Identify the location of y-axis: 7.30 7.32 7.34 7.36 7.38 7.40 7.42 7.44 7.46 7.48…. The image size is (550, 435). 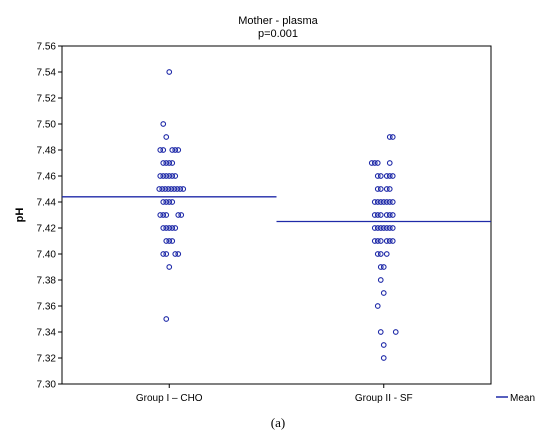
(49, 216).